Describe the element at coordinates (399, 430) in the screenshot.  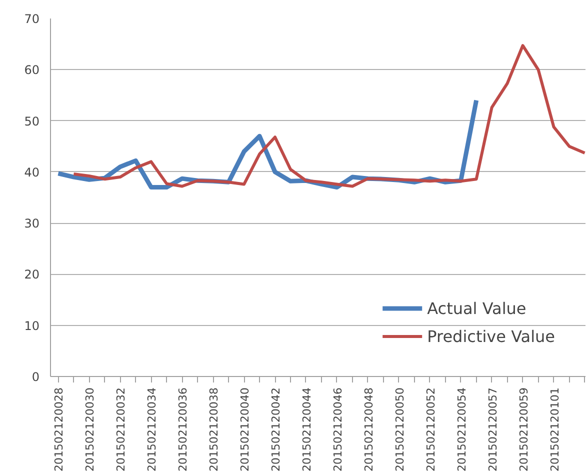
I see `x-tick-label: 201502120050` at that location.